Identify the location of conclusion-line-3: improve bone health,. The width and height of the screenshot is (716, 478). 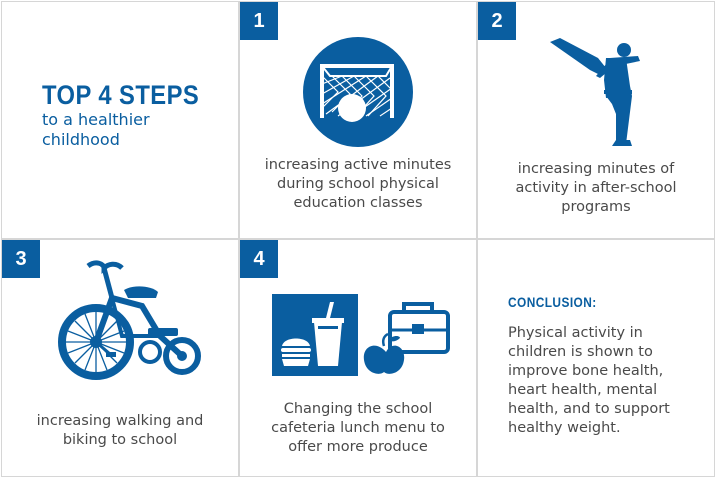
(586, 371).